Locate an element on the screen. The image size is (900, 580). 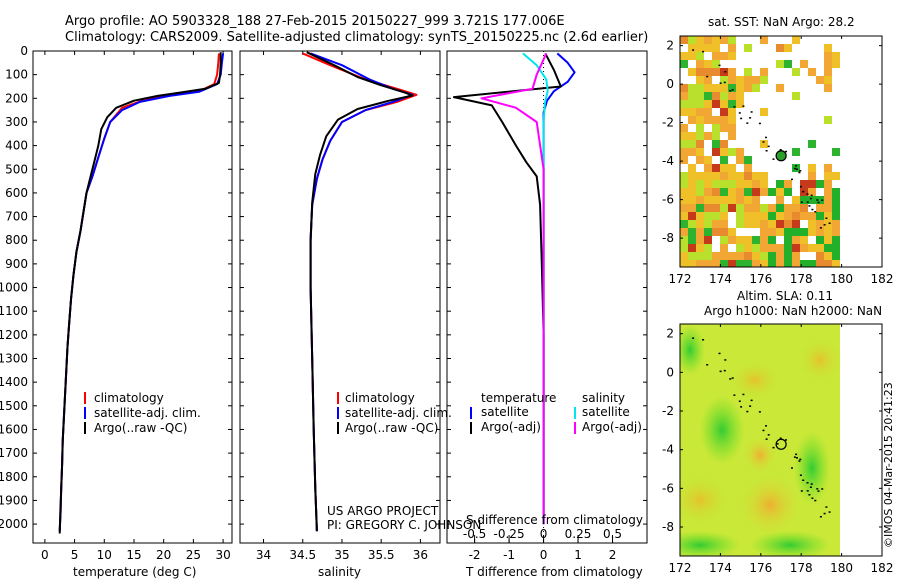
series-line-argo is located at coordinates (360, 291).